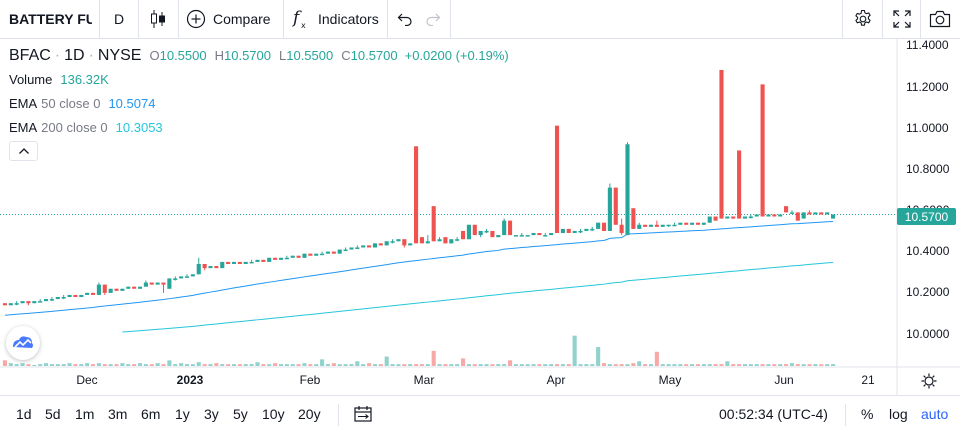  Describe the element at coordinates (478, 297) in the screenshot. I see `ema200-line` at that location.